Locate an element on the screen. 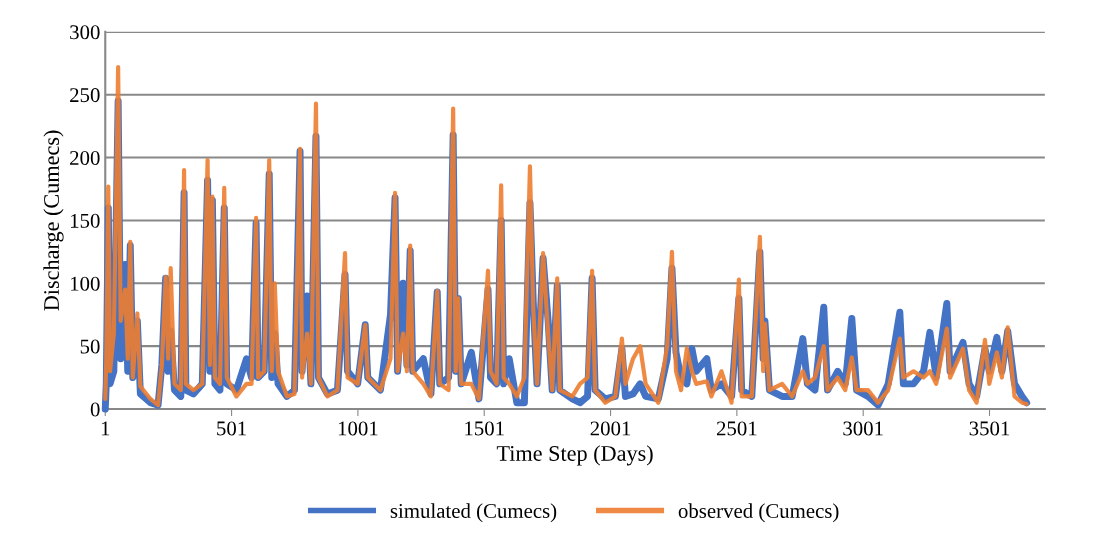 The height and width of the screenshot is (549, 1108). y-tick-label: 200 is located at coordinates (85, 157).